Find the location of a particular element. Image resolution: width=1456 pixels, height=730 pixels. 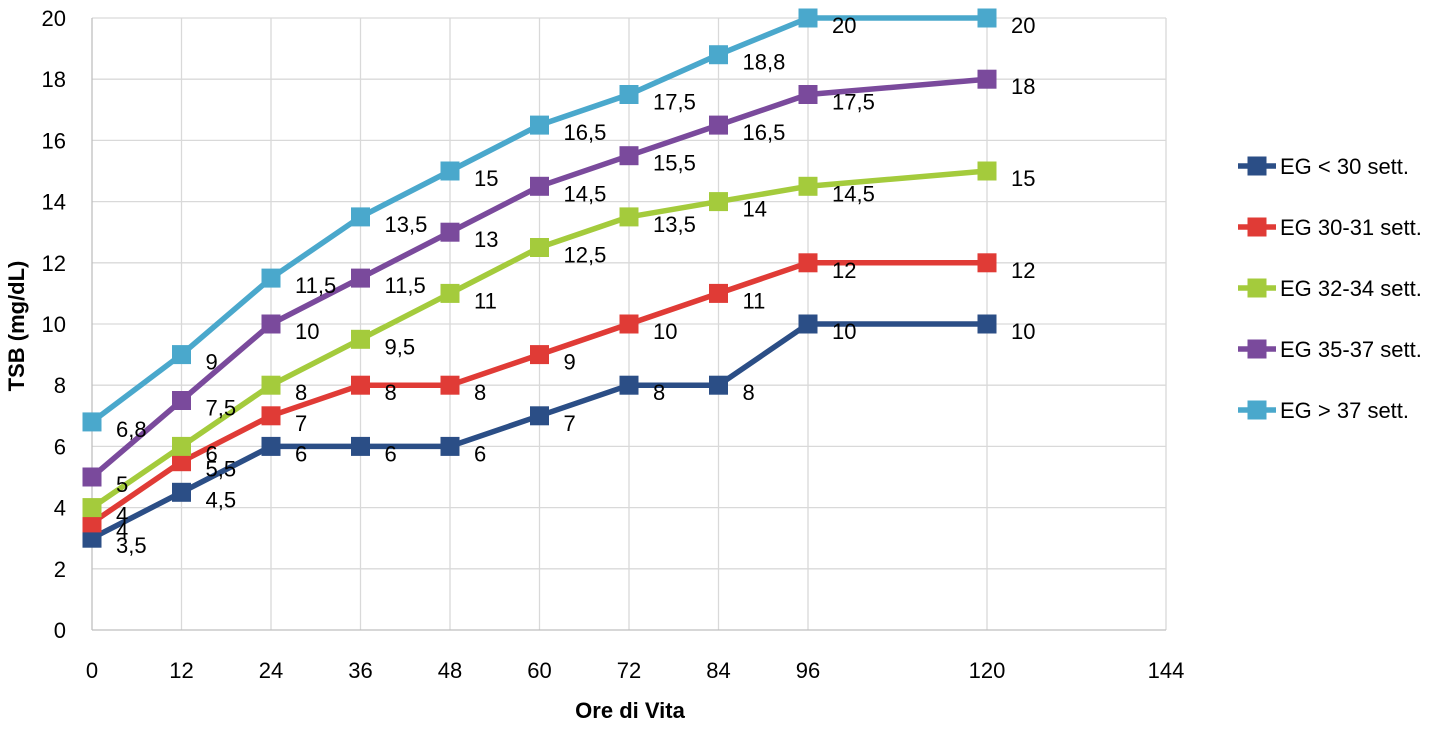

data-label: 18 is located at coordinates (1023, 86).